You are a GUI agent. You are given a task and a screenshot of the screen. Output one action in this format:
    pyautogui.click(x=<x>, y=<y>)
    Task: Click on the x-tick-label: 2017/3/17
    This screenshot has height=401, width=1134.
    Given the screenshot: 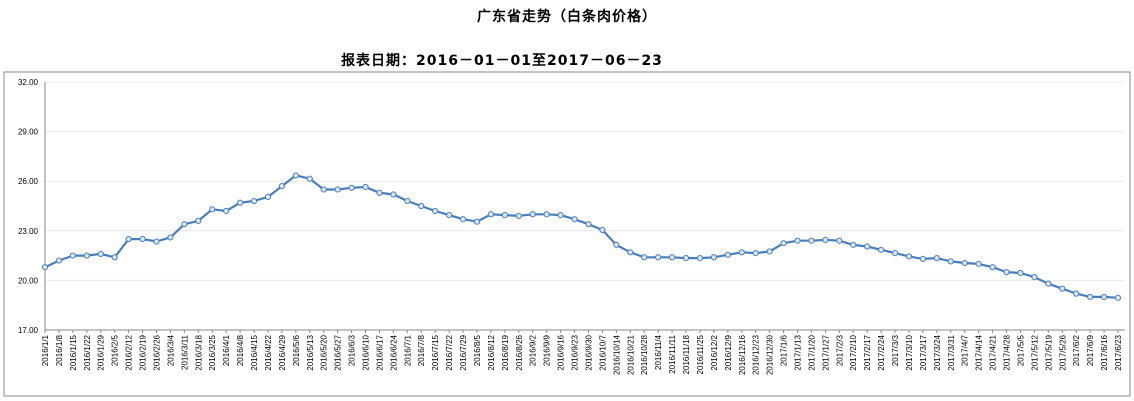 What is the action you would take?
    pyautogui.click(x=923, y=352)
    